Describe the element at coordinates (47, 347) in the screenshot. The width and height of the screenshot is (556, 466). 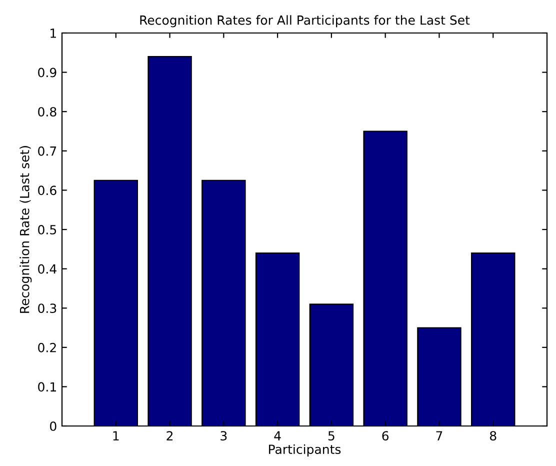
I see `y-tick-label: 0.2` at that location.